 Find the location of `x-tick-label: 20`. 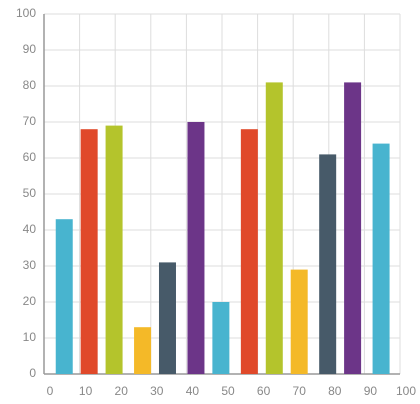

x-tick-label: 20 is located at coordinates (122, 391).